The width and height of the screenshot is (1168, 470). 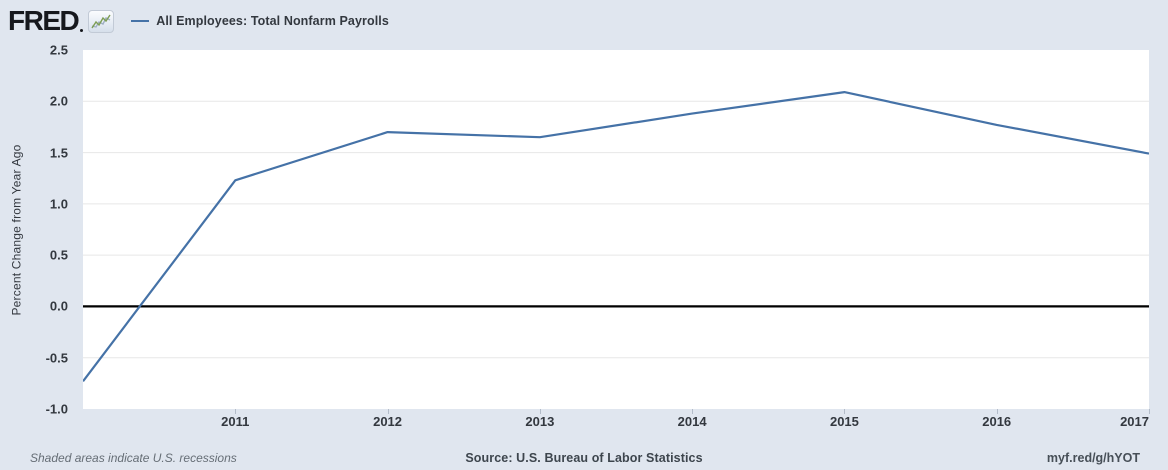 What do you see at coordinates (616, 412) in the screenshot?
I see `x-axis-tick-marks` at bounding box center [616, 412].